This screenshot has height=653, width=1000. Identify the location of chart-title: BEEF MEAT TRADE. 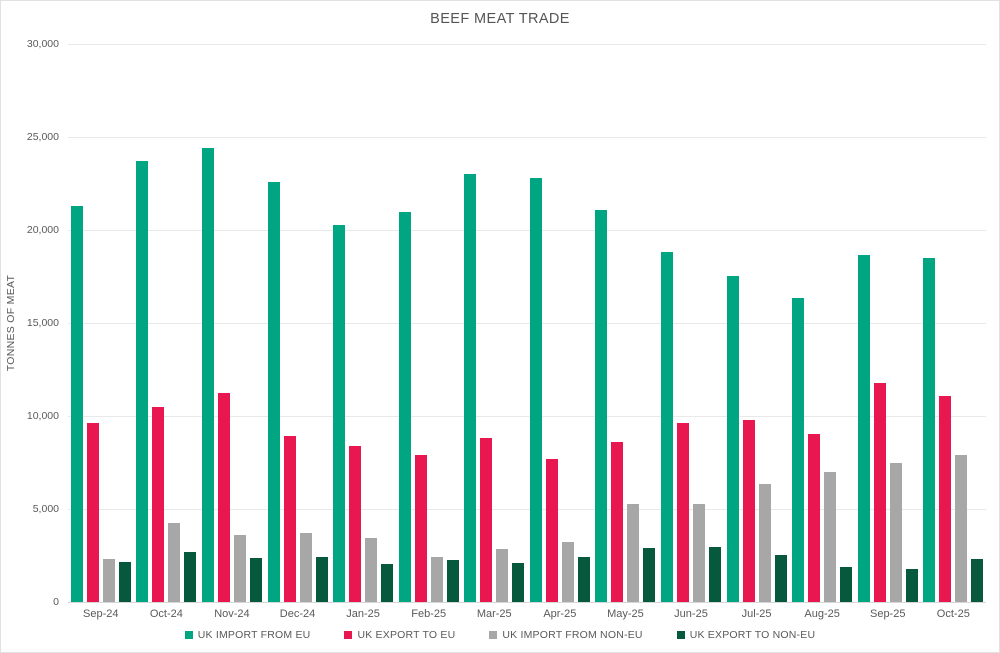
(500, 19).